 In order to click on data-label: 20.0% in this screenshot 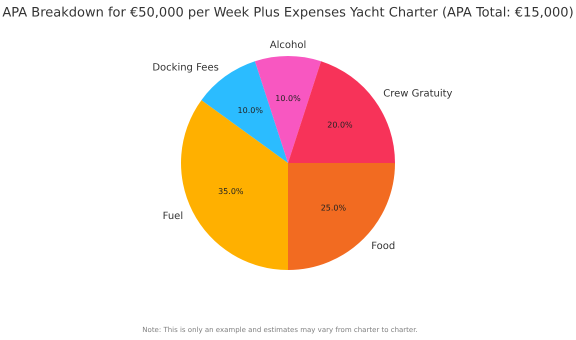, I will do `click(340, 125)`.